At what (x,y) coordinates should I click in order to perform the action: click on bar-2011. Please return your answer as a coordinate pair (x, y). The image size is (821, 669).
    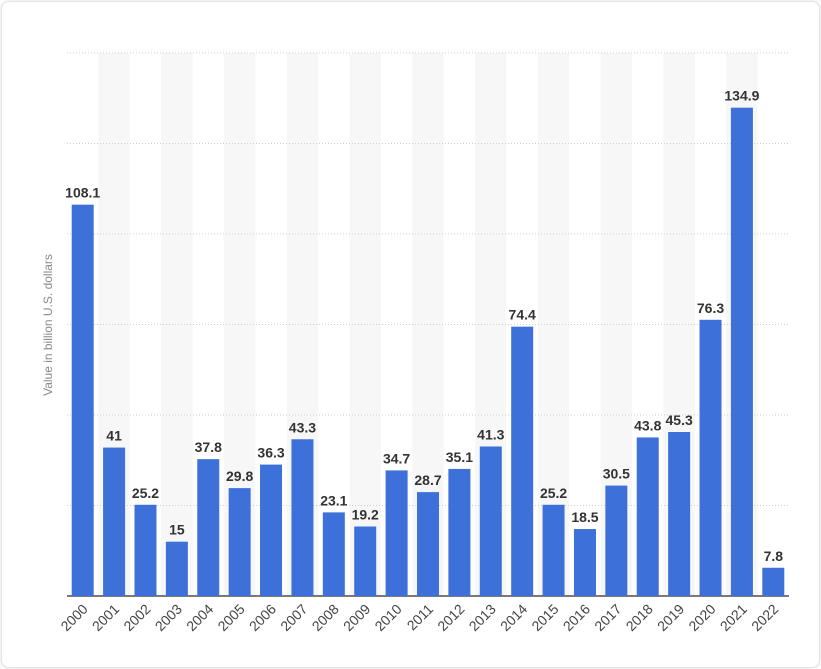
    Looking at the image, I should click on (428, 544).